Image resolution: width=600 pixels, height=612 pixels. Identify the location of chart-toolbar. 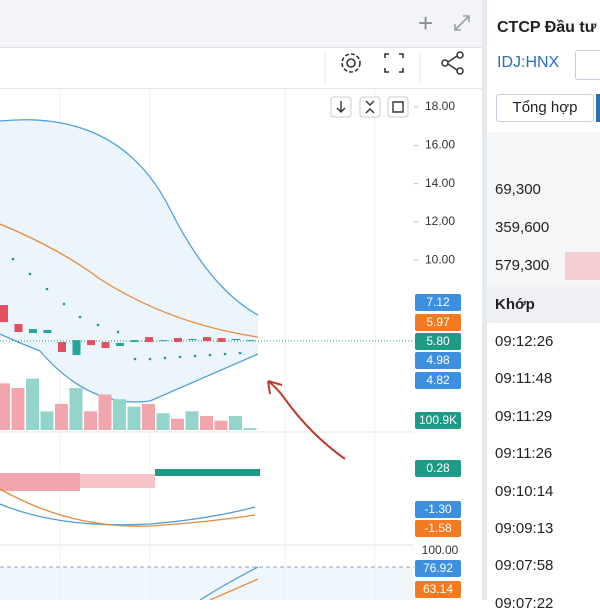
(241, 68).